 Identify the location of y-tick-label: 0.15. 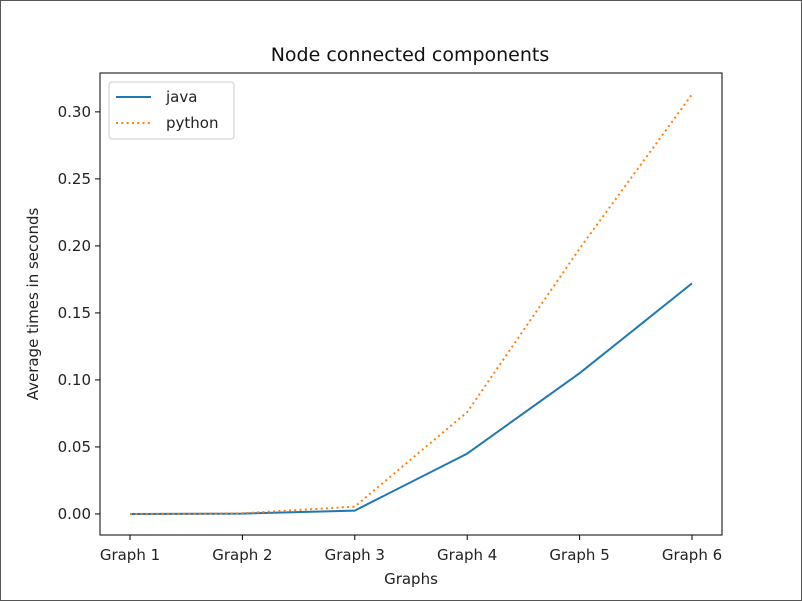
(74, 313).